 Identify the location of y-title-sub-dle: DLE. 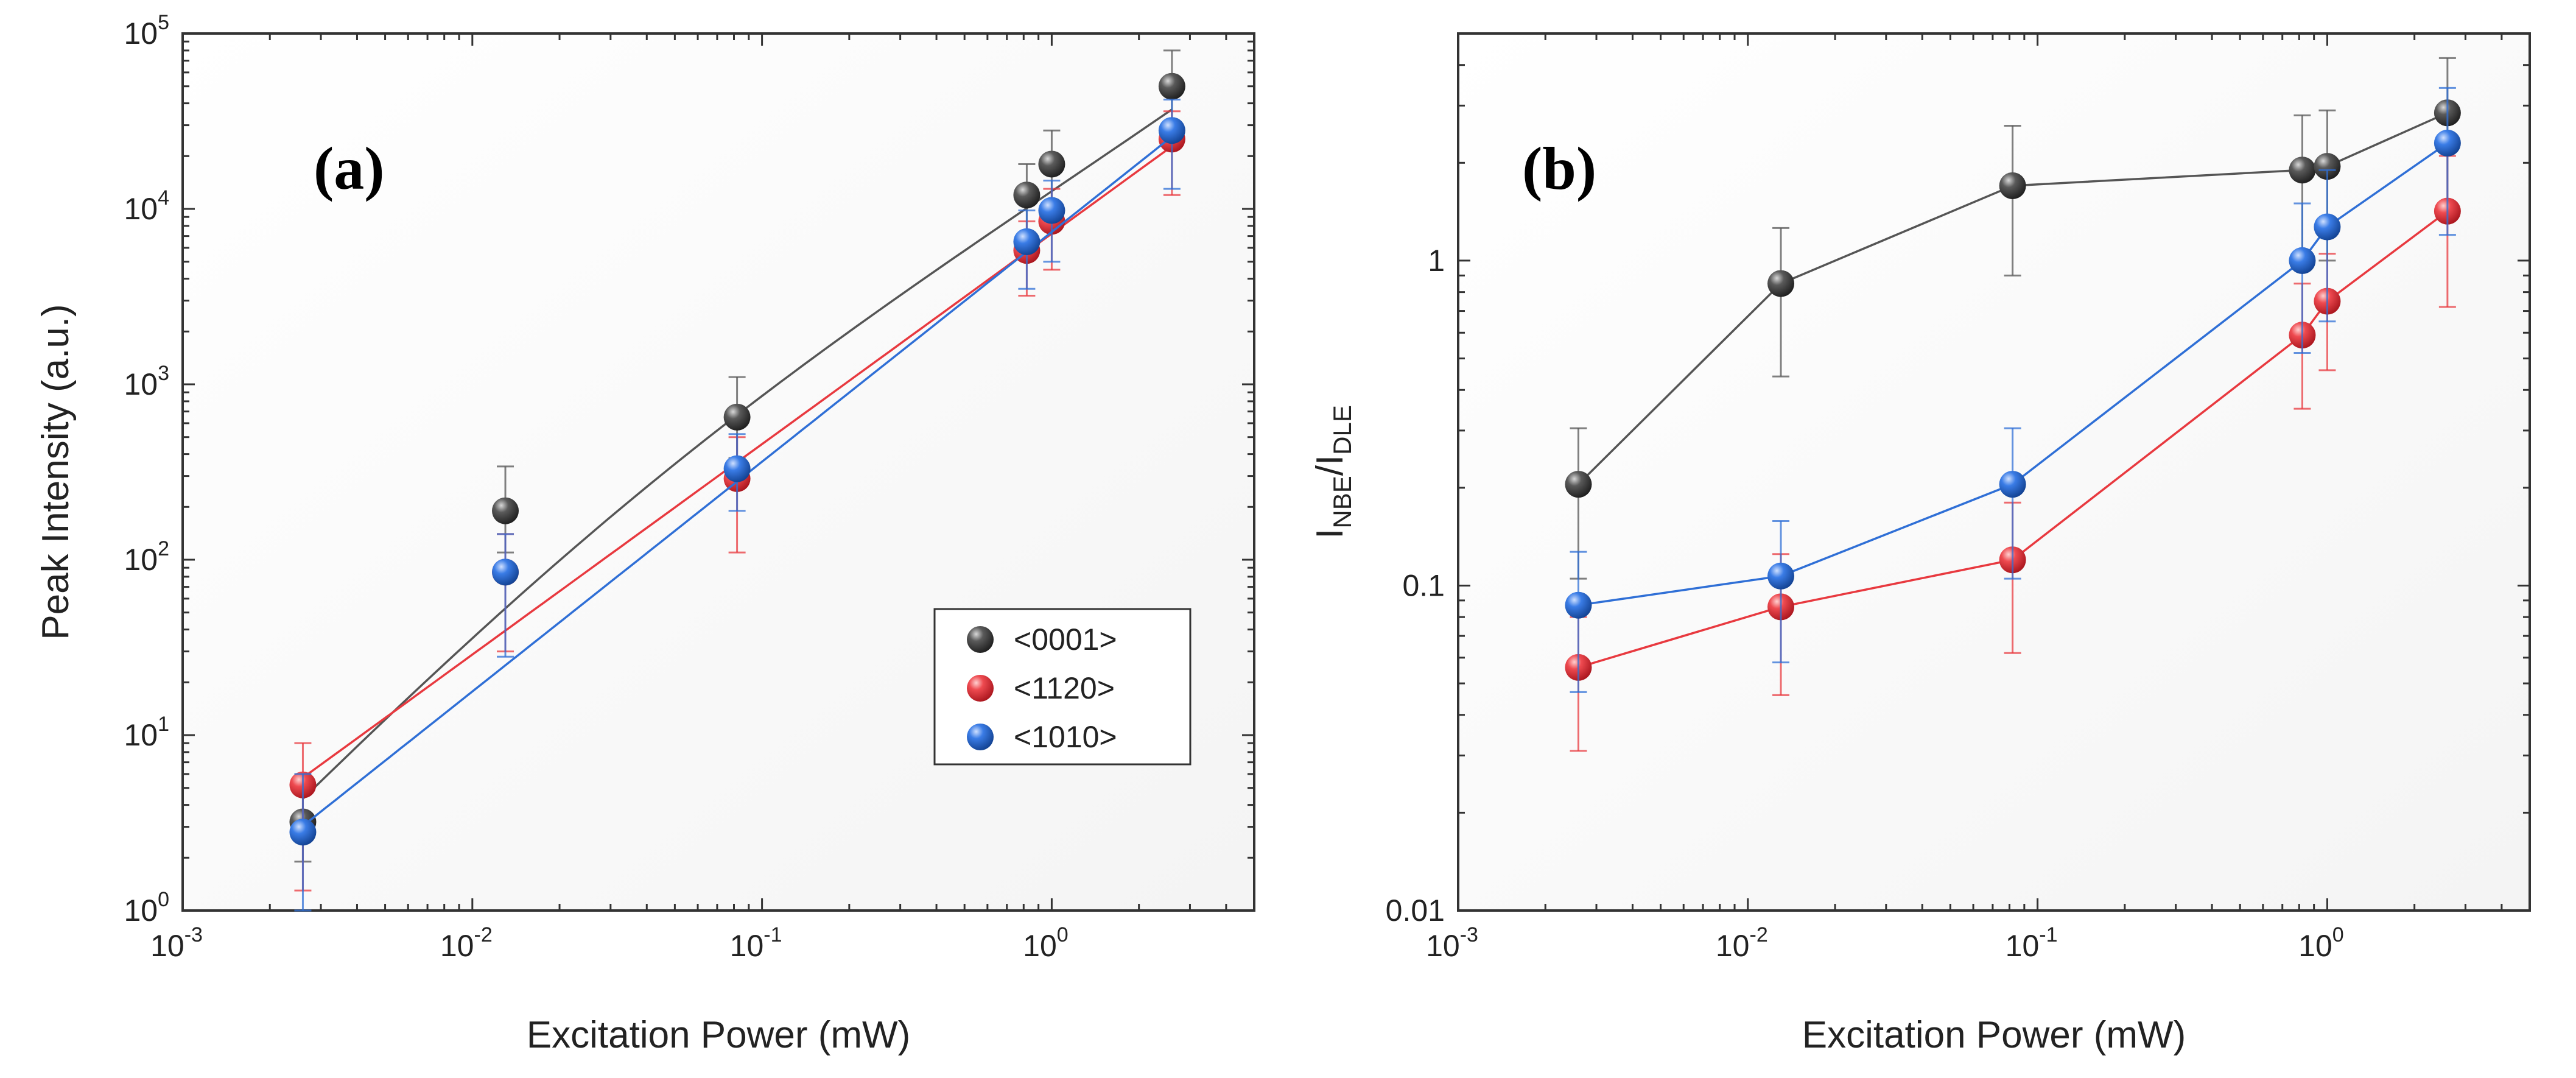
(1342, 430).